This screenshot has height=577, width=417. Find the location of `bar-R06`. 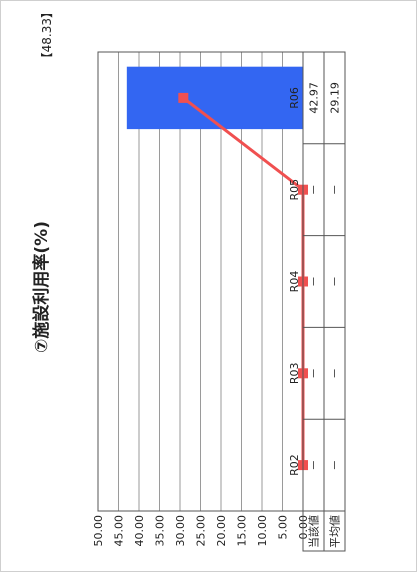

bar-R06 is located at coordinates (214, 98).